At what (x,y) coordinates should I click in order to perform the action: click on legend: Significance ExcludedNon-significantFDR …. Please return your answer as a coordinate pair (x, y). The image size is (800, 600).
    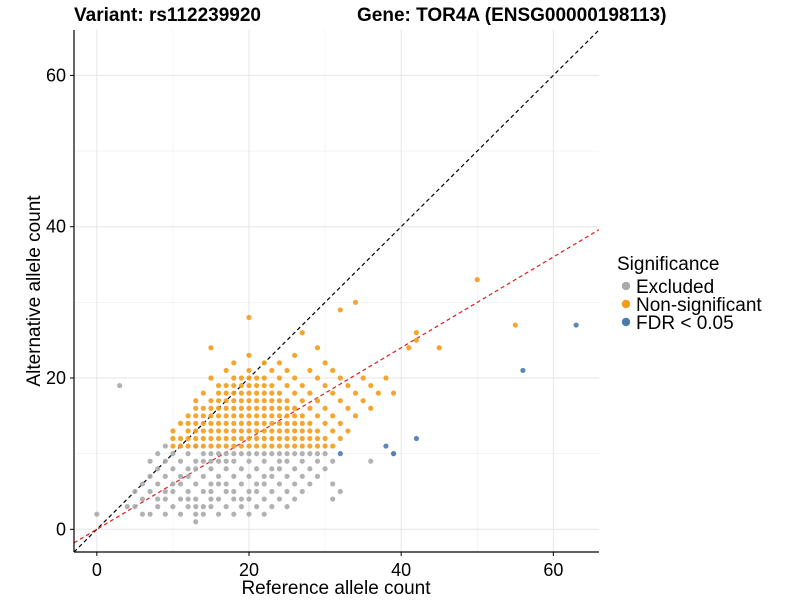
    Looking at the image, I should click on (689, 294).